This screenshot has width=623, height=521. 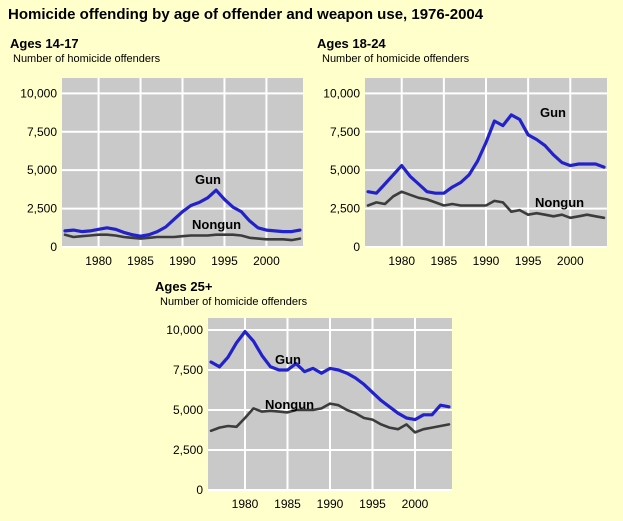 What do you see at coordinates (44, 43) in the screenshot?
I see `chart-title-ages-14-17: Ages 14-17` at bounding box center [44, 43].